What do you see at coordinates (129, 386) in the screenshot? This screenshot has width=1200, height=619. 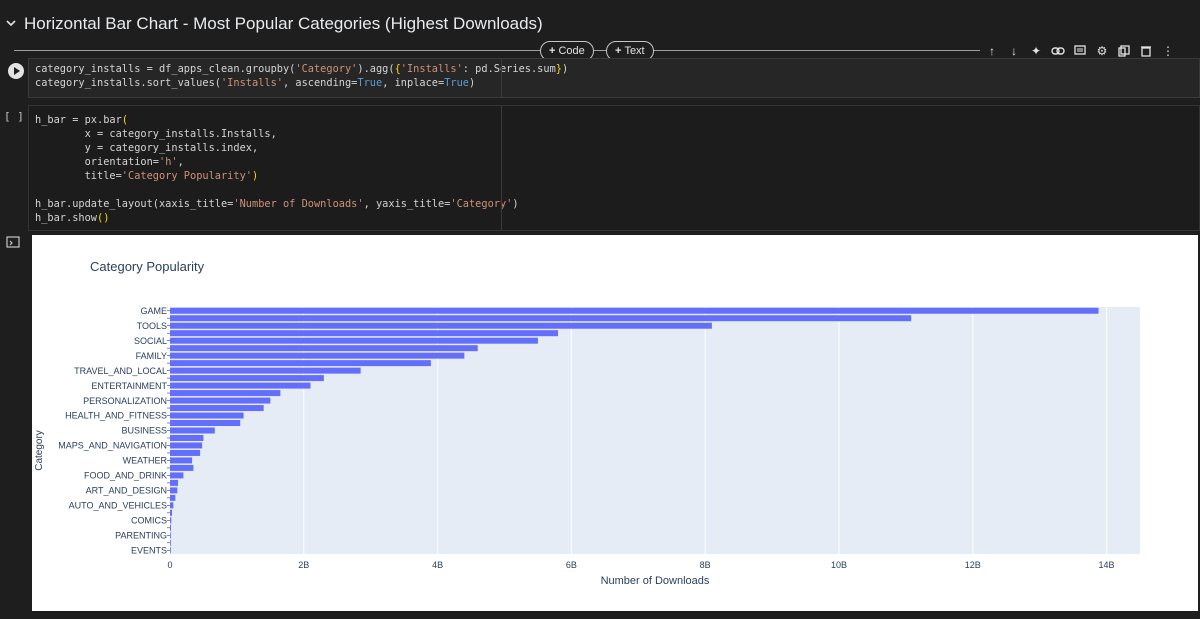 I see `y-tick-label: ENTERTAINMENT` at bounding box center [129, 386].